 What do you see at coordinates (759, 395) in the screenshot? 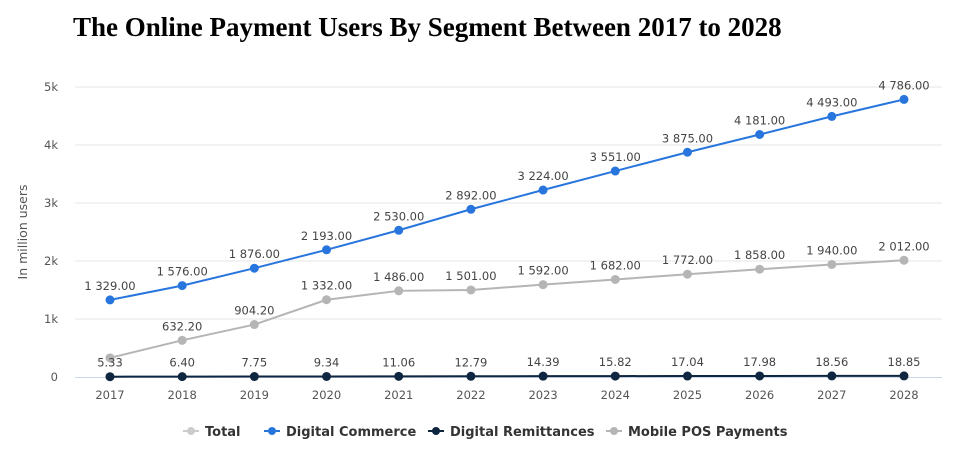
I see `x-tick-label: 2026` at bounding box center [759, 395].